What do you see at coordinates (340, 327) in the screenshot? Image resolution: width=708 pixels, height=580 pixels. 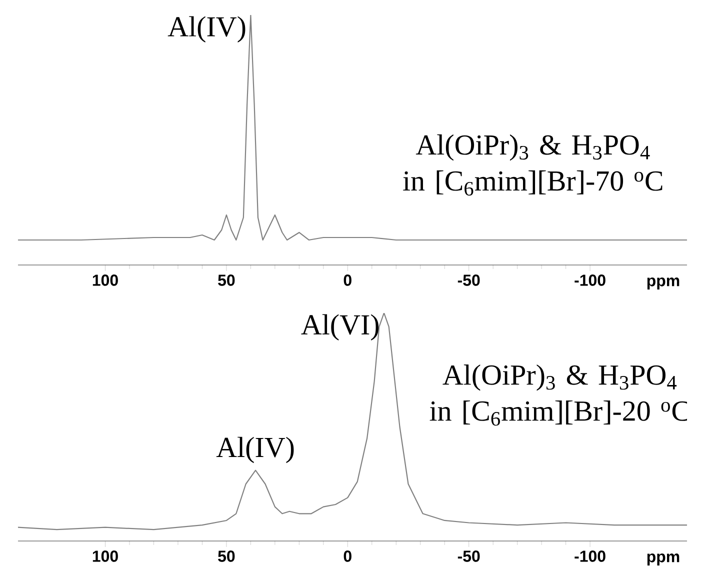 I see `annotation: Al(VI)` at bounding box center [340, 327].